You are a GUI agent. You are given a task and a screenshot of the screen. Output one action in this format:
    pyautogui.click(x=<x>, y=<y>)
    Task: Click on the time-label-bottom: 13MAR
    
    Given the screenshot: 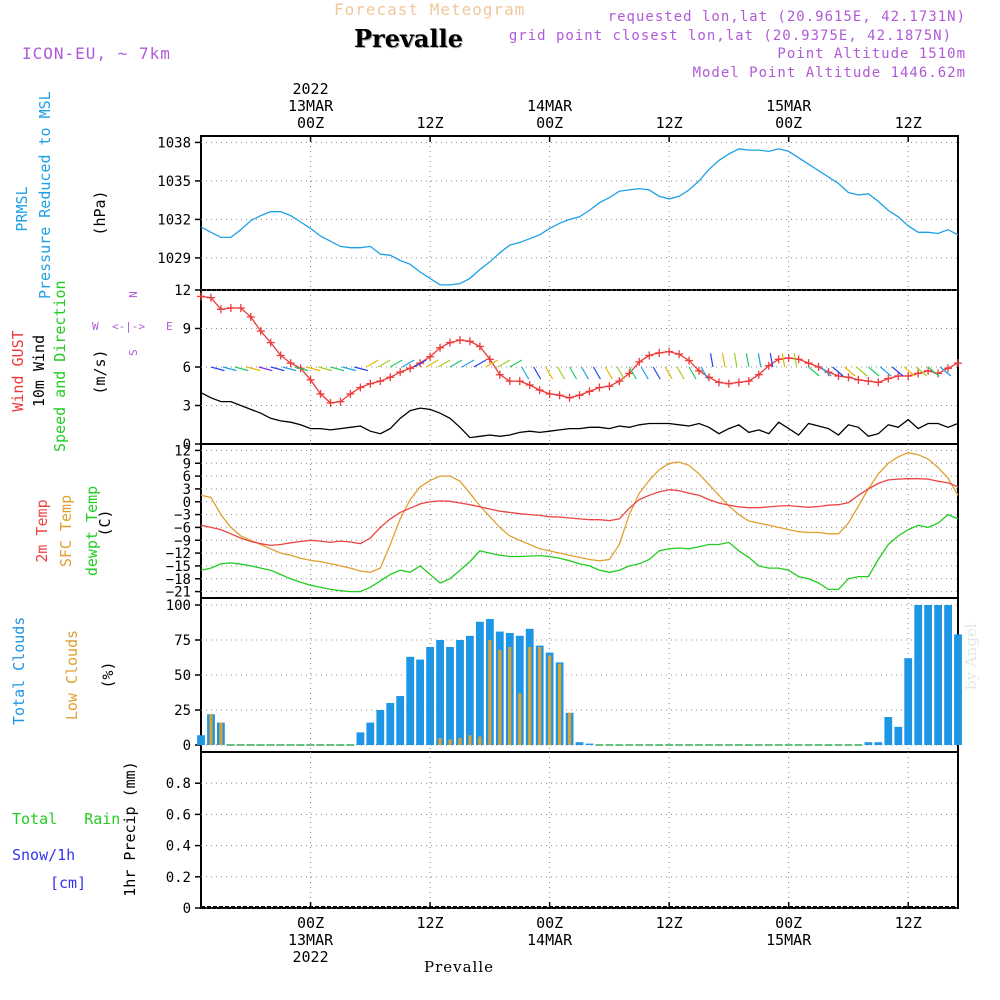 What is the action you would take?
    pyautogui.click(x=311, y=940)
    